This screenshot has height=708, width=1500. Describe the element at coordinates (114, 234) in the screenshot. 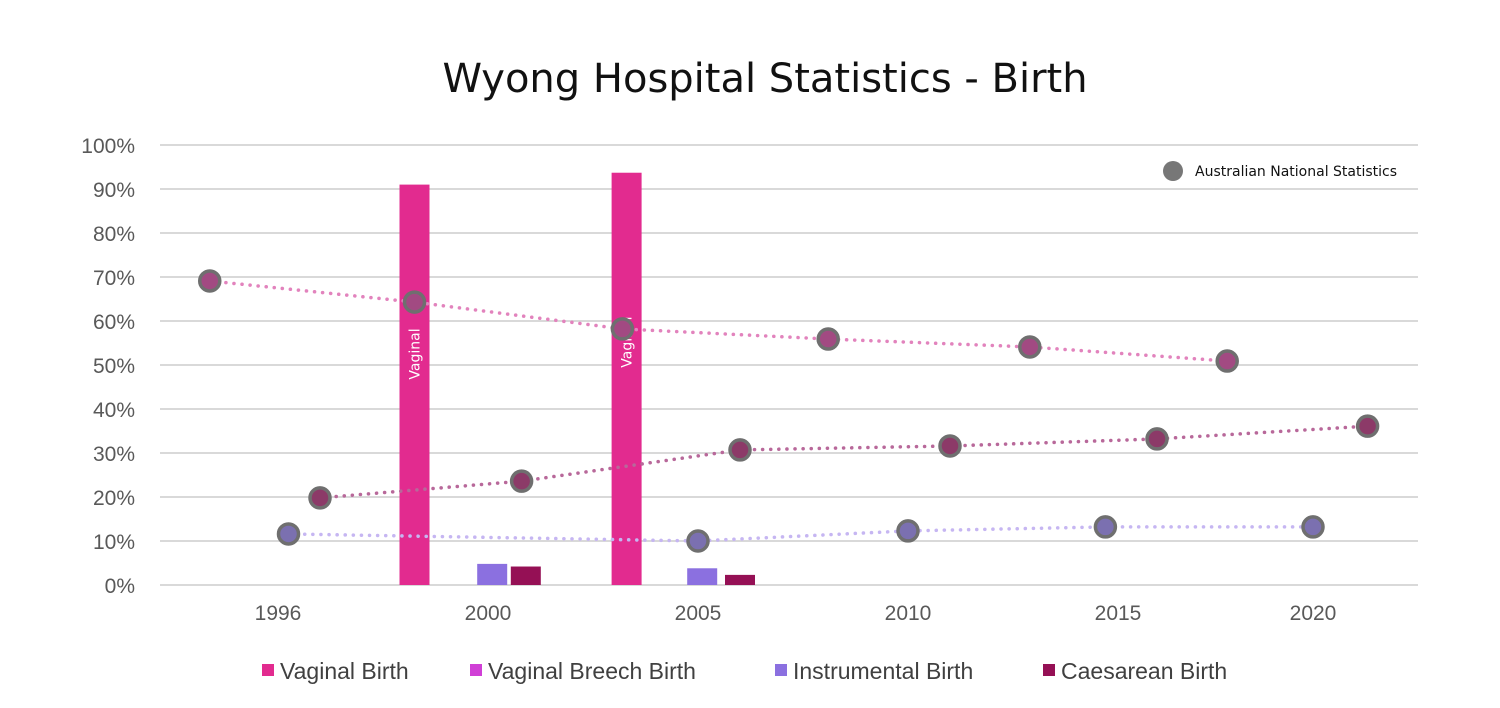

I see `y-tick-label: 80%` at that location.